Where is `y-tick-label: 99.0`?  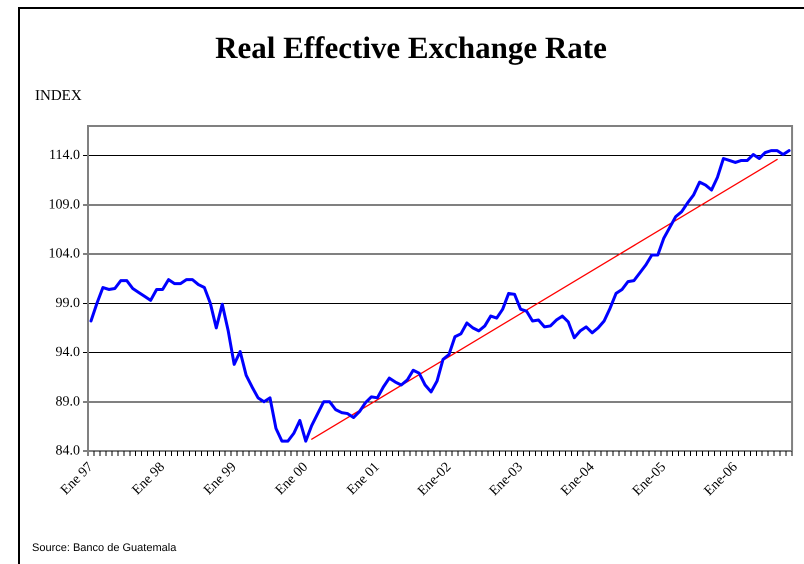 y-tick-label: 99.0 is located at coordinates (68, 303).